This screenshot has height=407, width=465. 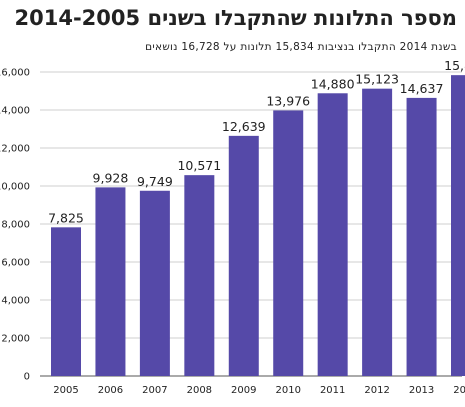 What do you see at coordinates (332, 390) in the screenshot?
I see `x-tick-label: 2011` at bounding box center [332, 390].